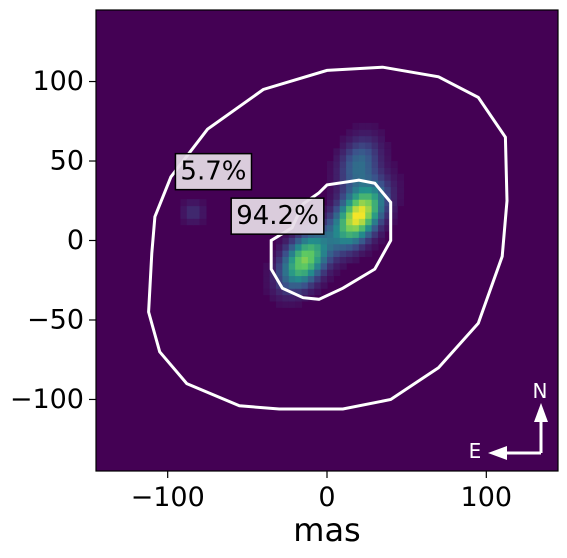 This screenshot has height=558, width=567. What do you see at coordinates (168, 497) in the screenshot?
I see `x-tick-label: −100` at bounding box center [168, 497].